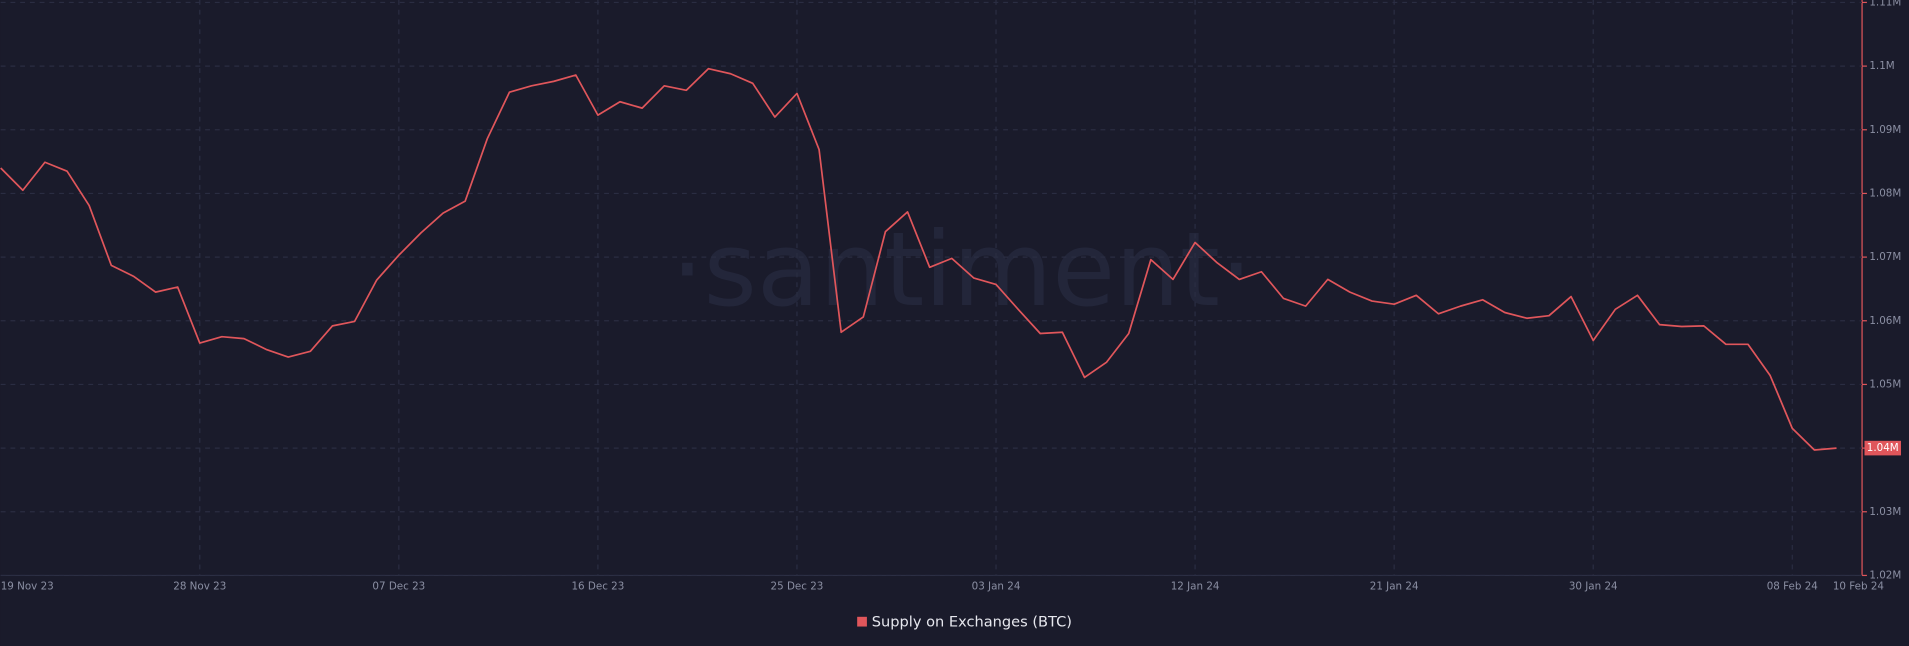 Image resolution: width=1909 pixels, height=646 pixels. Describe the element at coordinates (972, 621) in the screenshot. I see `legend-label: Supply on Exchanges (BTC)` at that location.